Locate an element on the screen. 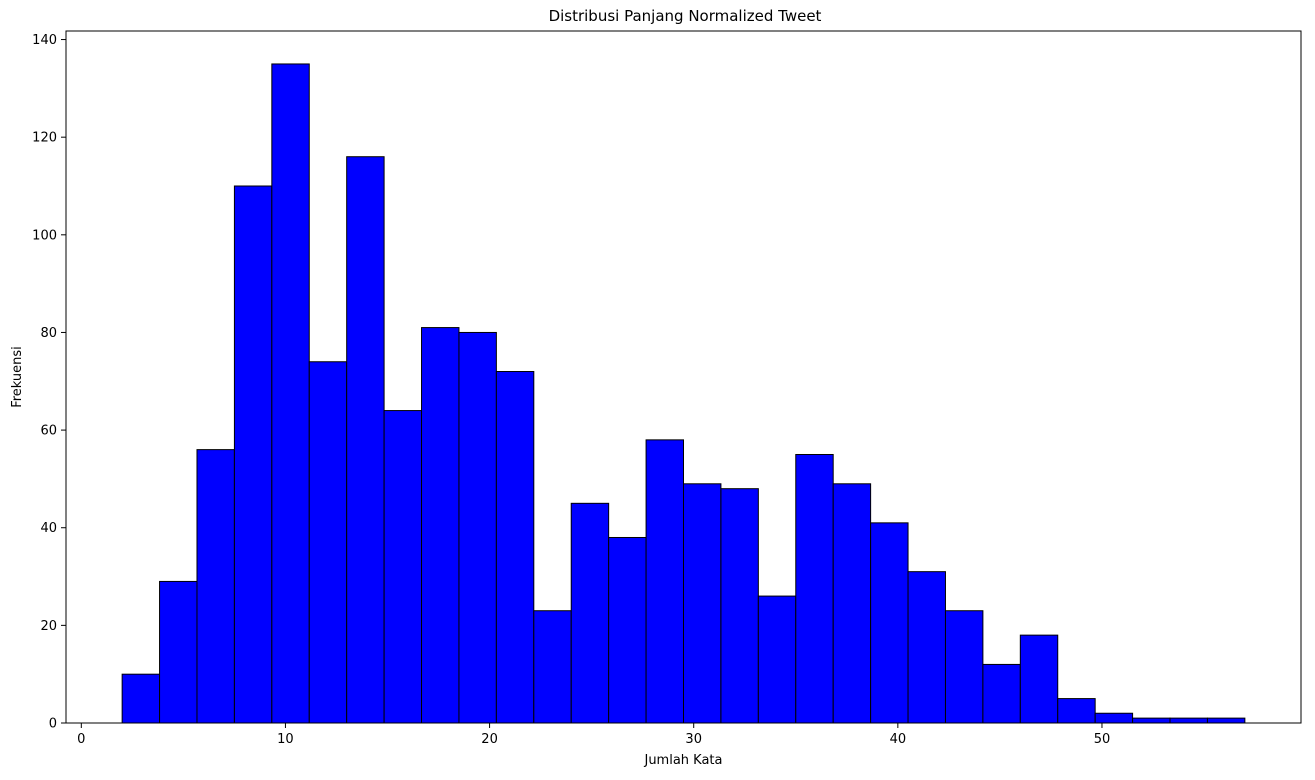 The height and width of the screenshot is (780, 1315). y-tick-label: 0 is located at coordinates (53, 724).